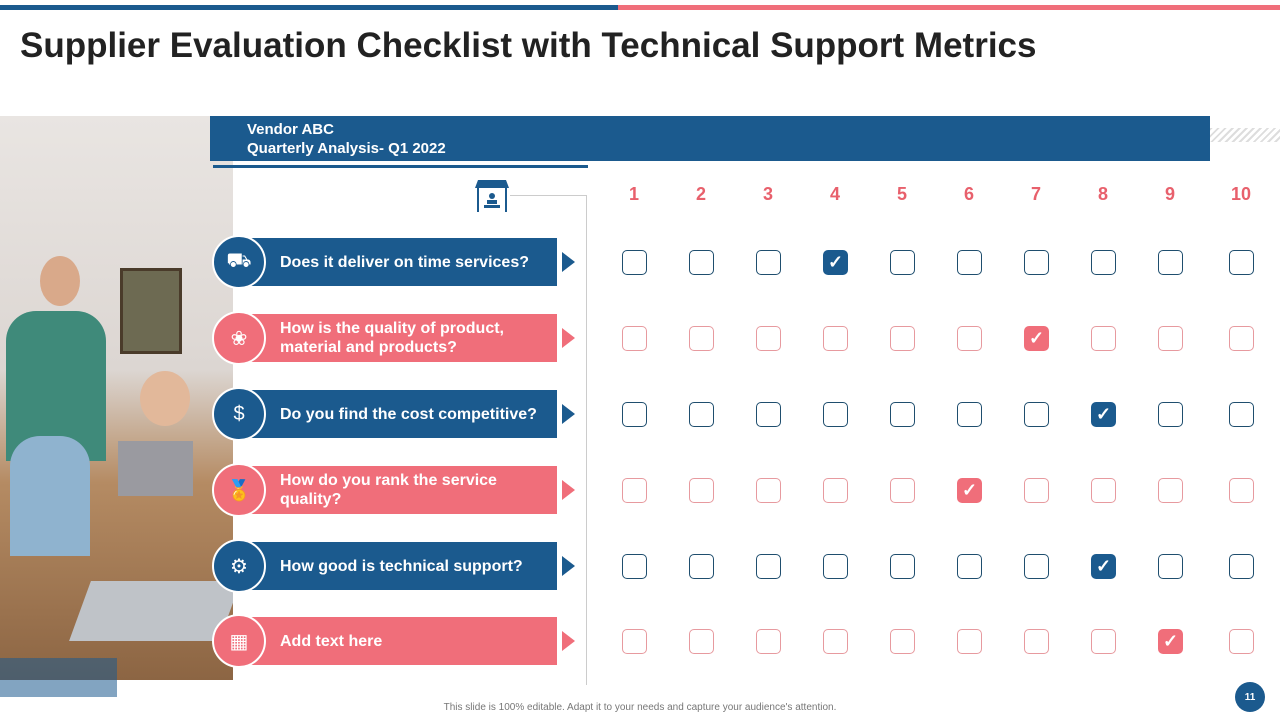  Describe the element at coordinates (346, 148) in the screenshot. I see `analysis-period: Quarterly Analysis- Q1 2022` at that location.